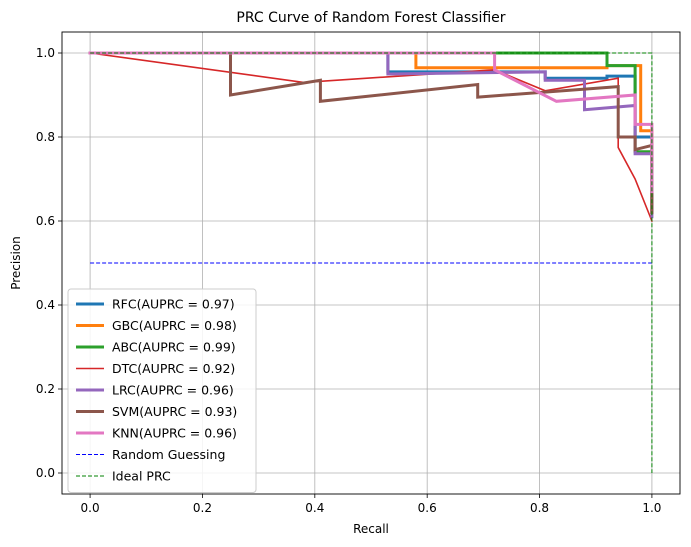  What do you see at coordinates (45, 137) in the screenshot?
I see `y-tick-label: 0.8` at bounding box center [45, 137].